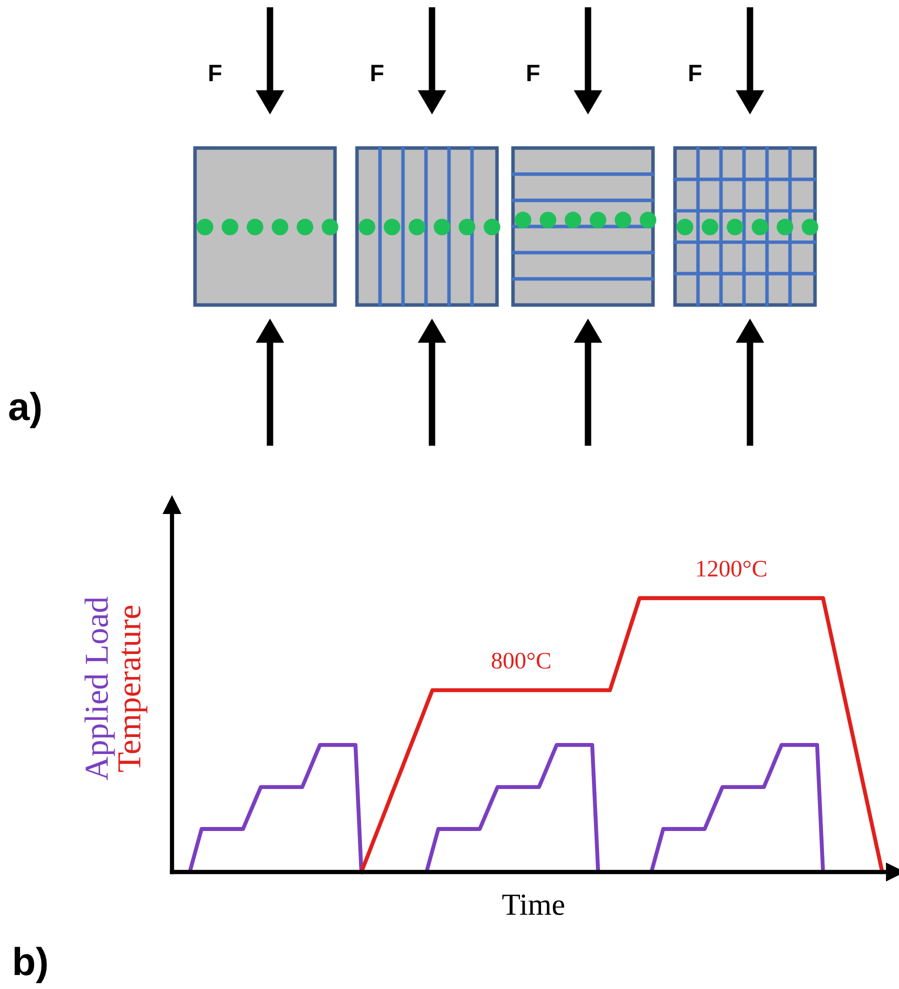  I want to click on annotation: 800°C, so click(521, 660).